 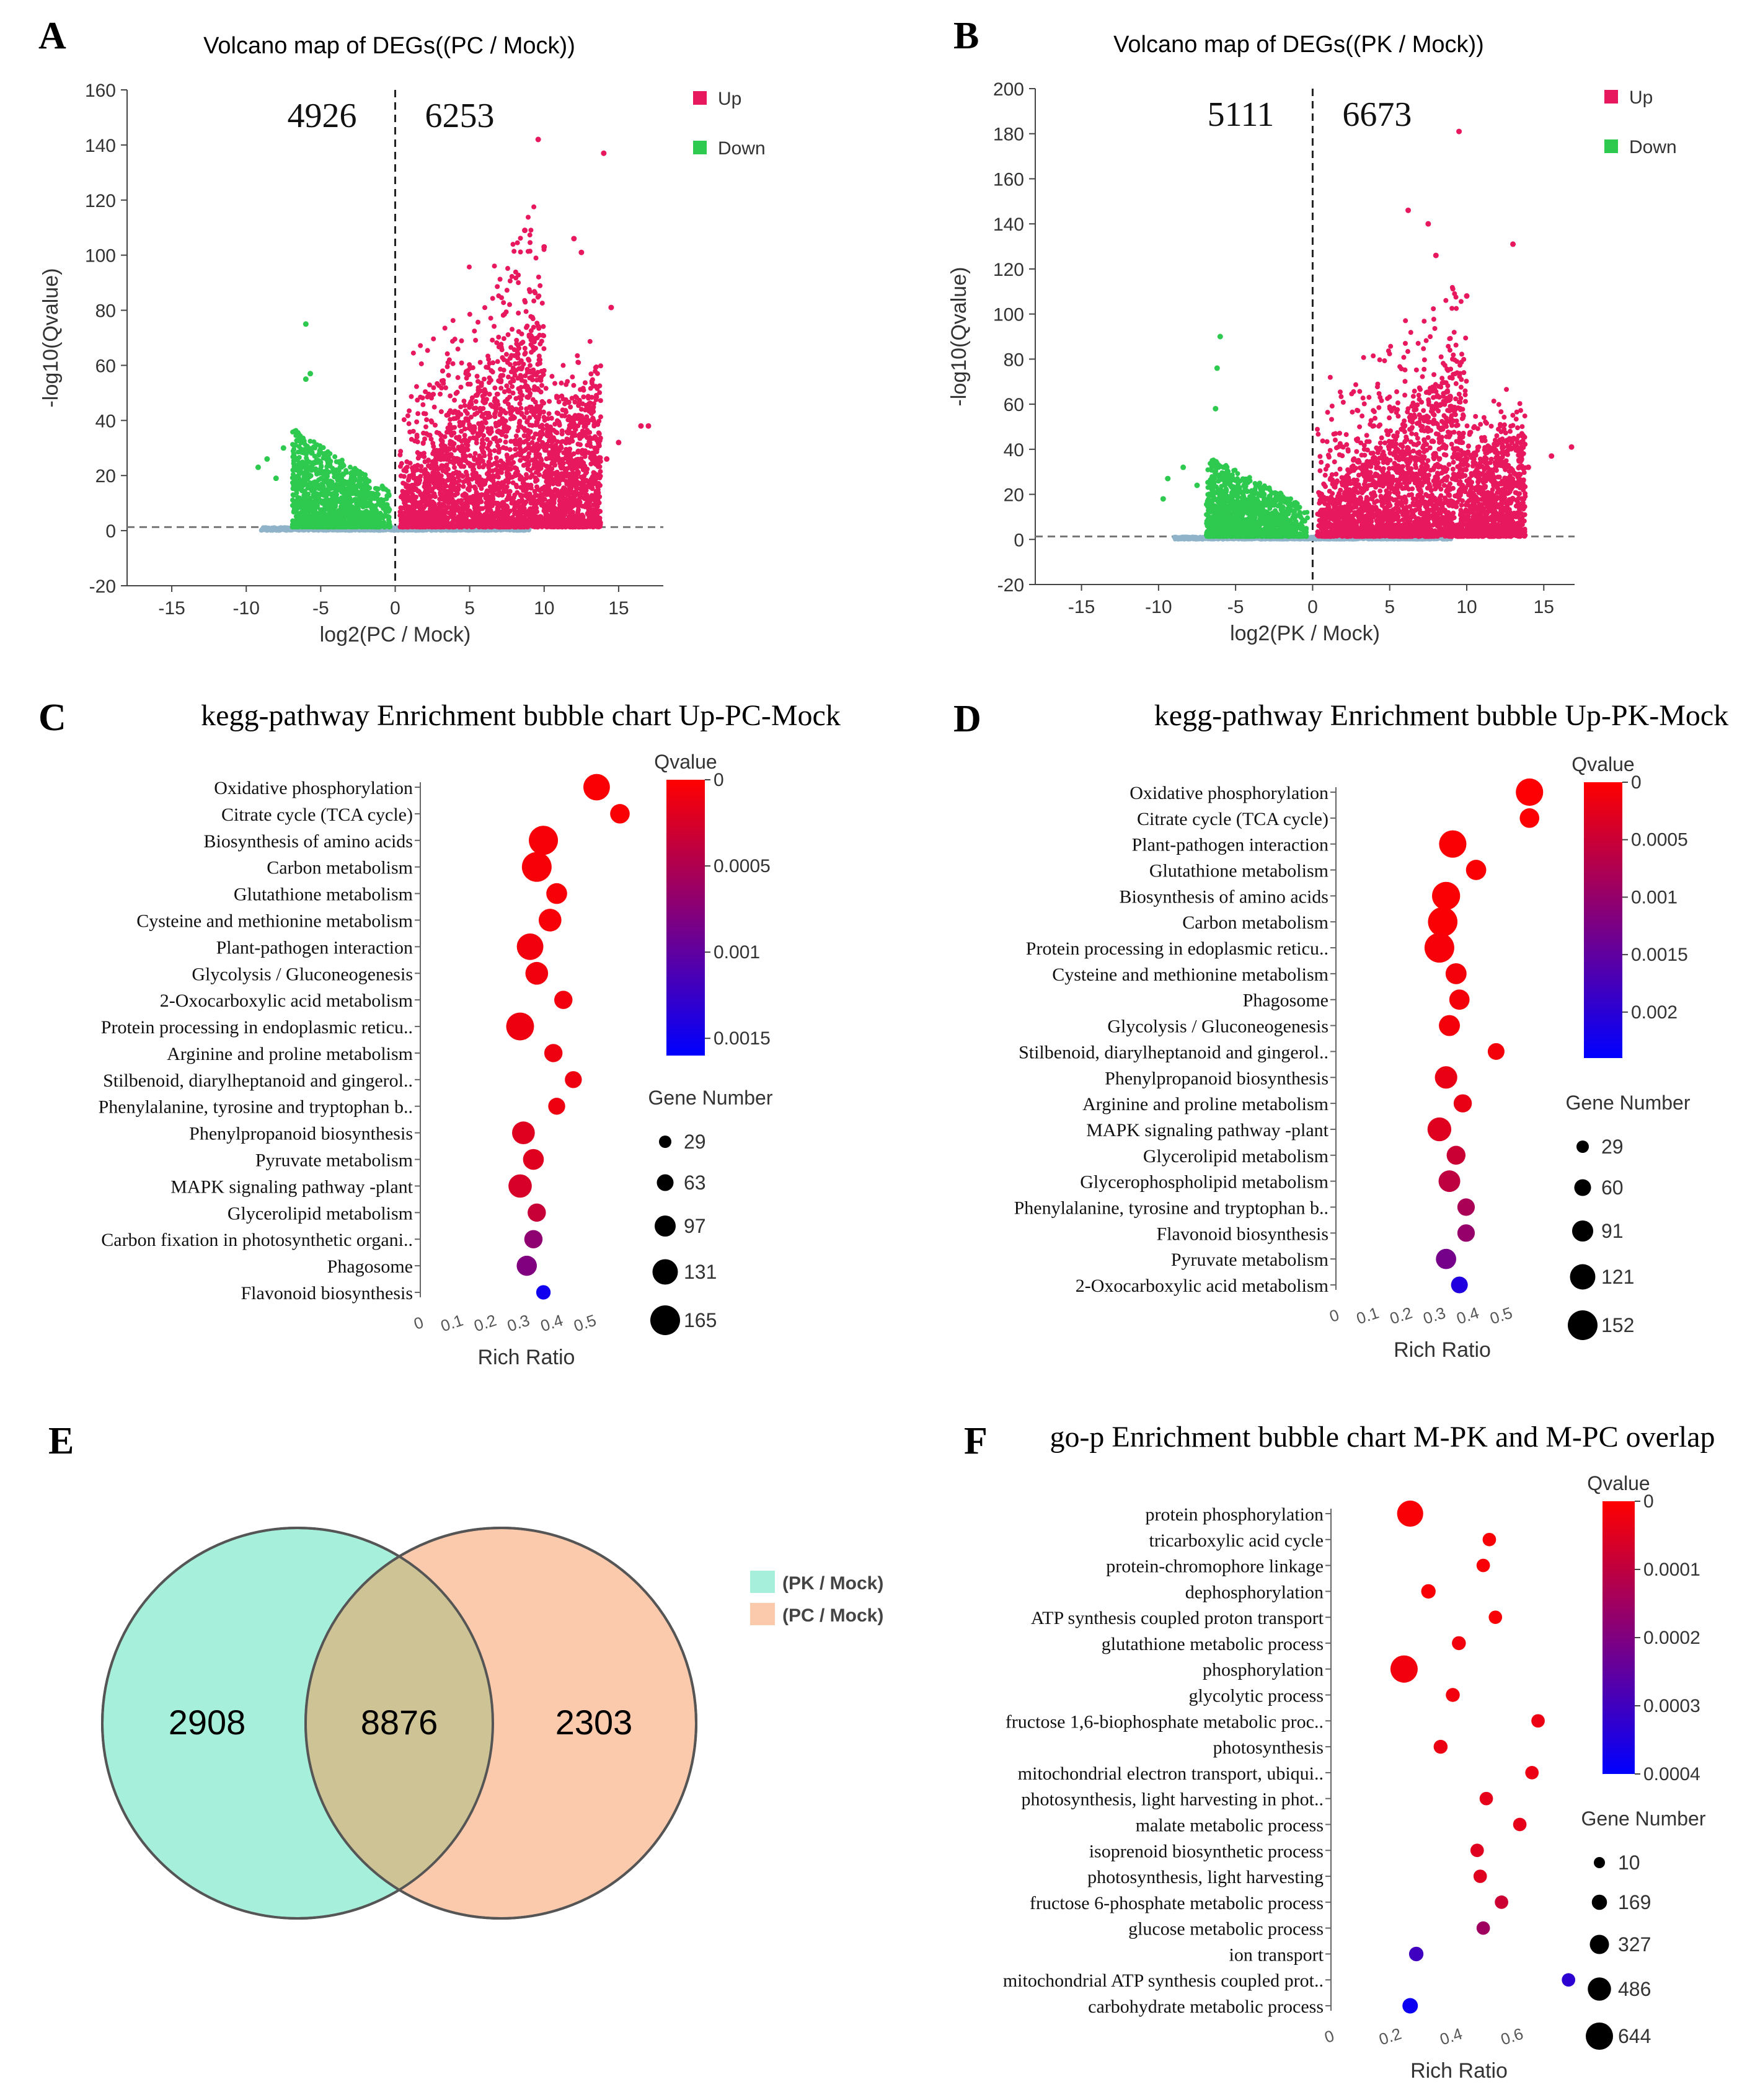 What do you see at coordinates (100, 201) in the screenshot?
I see `y-tick-label: 120` at bounding box center [100, 201].